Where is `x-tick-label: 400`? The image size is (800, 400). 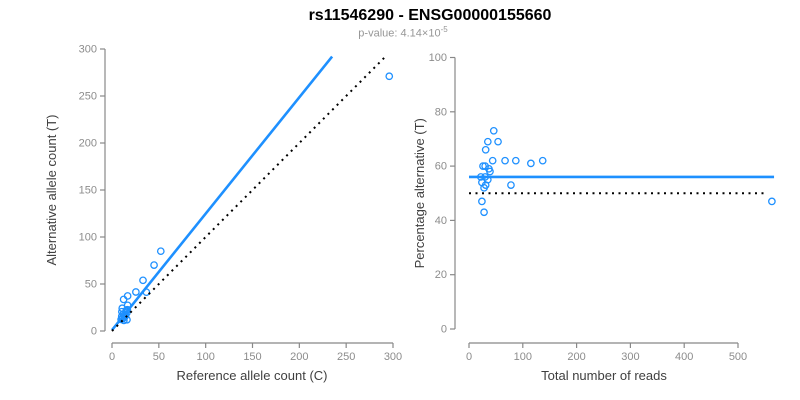
x-tick-label: 400 is located at coordinates (684, 357).